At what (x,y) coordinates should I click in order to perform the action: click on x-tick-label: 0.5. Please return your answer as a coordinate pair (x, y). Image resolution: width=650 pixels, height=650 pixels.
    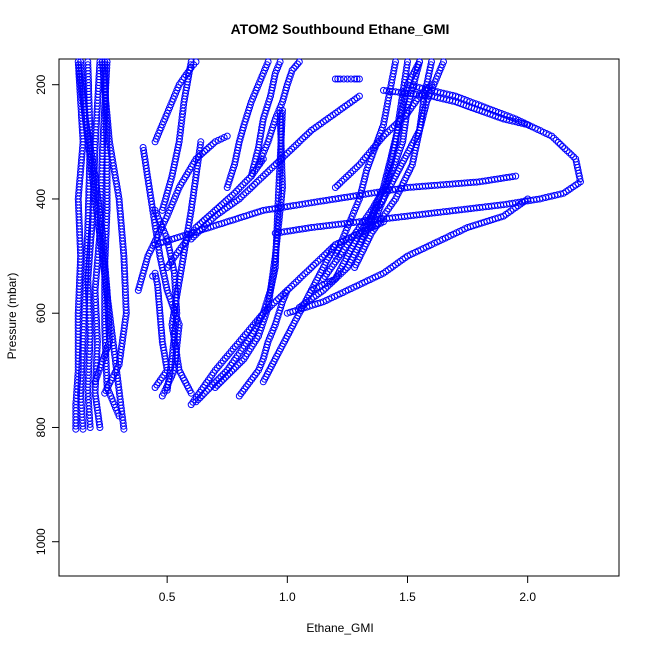
    Looking at the image, I should click on (167, 597).